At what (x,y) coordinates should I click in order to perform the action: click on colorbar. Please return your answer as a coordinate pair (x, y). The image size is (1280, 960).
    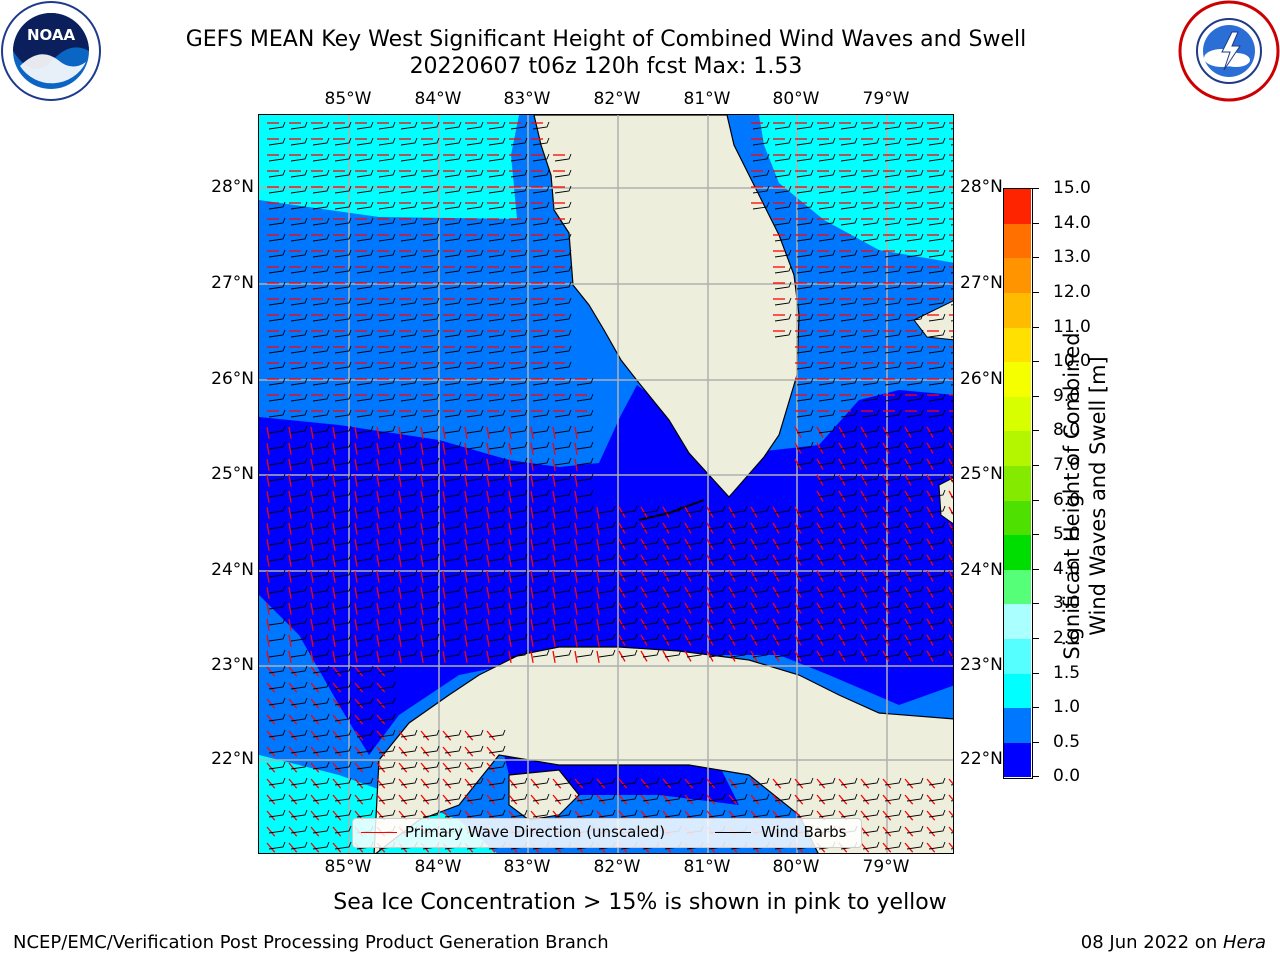
    Looking at the image, I should click on (1018, 483).